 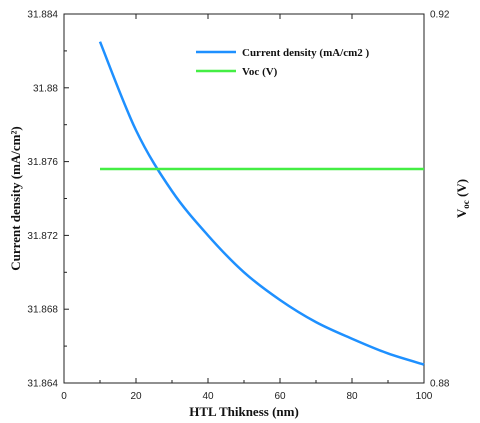 What do you see at coordinates (208, 396) in the screenshot?
I see `x-tick-label: 40` at bounding box center [208, 396].